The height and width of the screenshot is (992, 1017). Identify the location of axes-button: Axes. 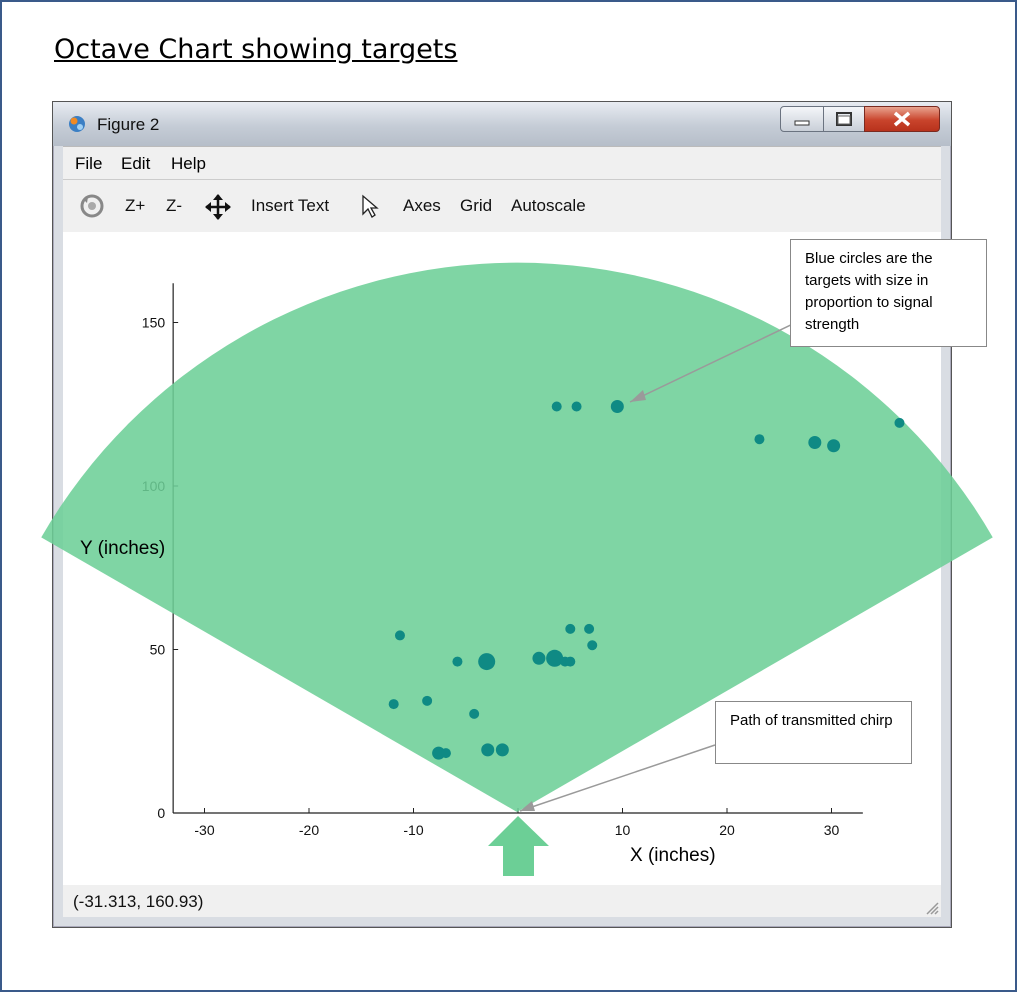
(422, 205).